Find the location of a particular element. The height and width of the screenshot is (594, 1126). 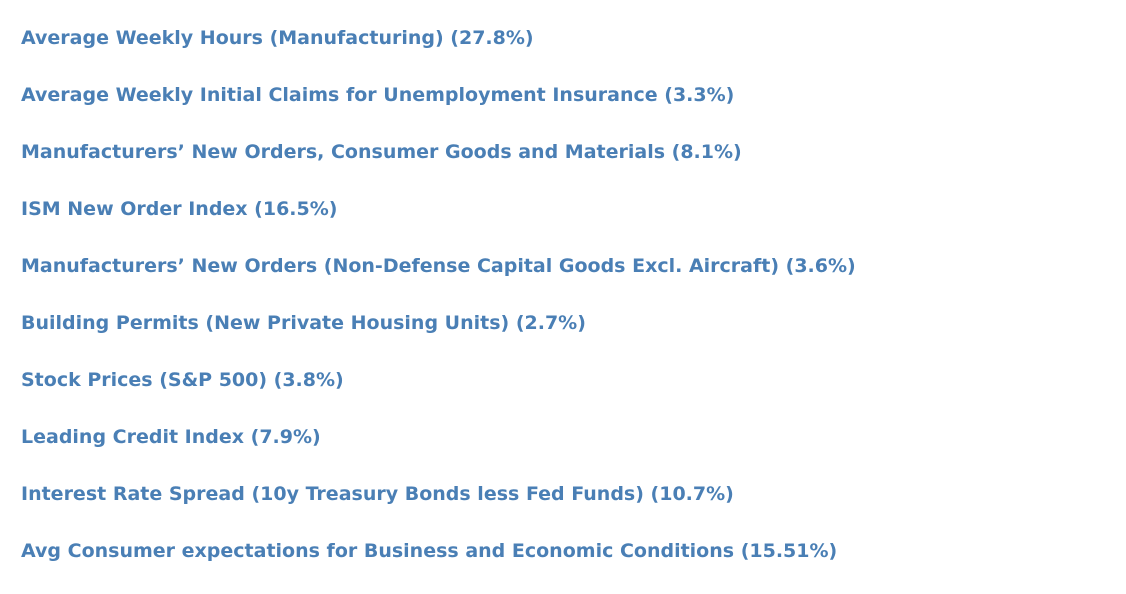

list-item: Leading Credit Index (7.9%) is located at coordinates (438, 451).